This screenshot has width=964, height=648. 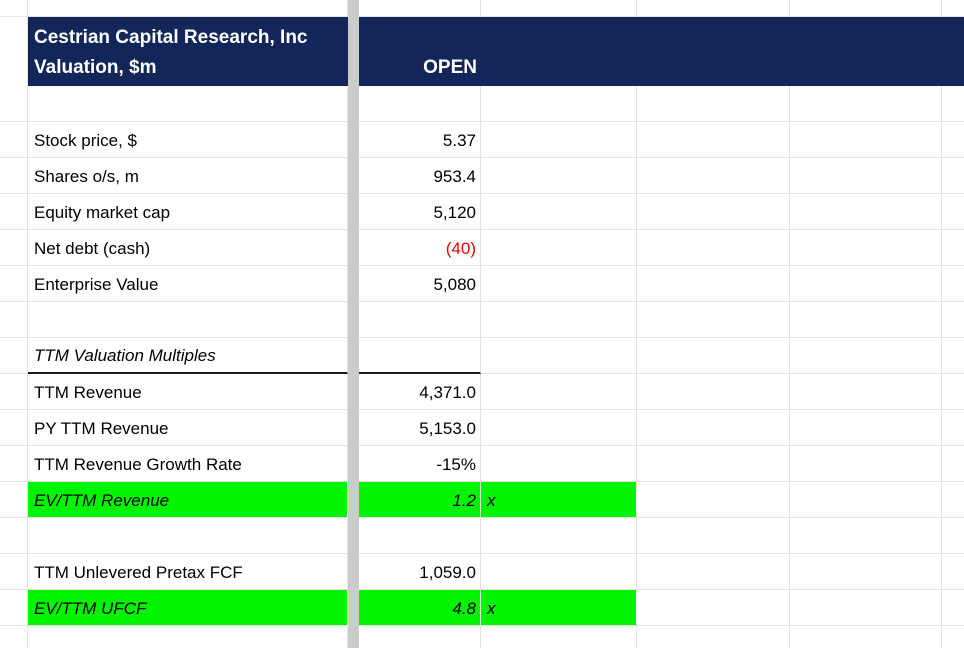 What do you see at coordinates (420, 427) in the screenshot?
I see `value-cell: 5,153.0` at bounding box center [420, 427].